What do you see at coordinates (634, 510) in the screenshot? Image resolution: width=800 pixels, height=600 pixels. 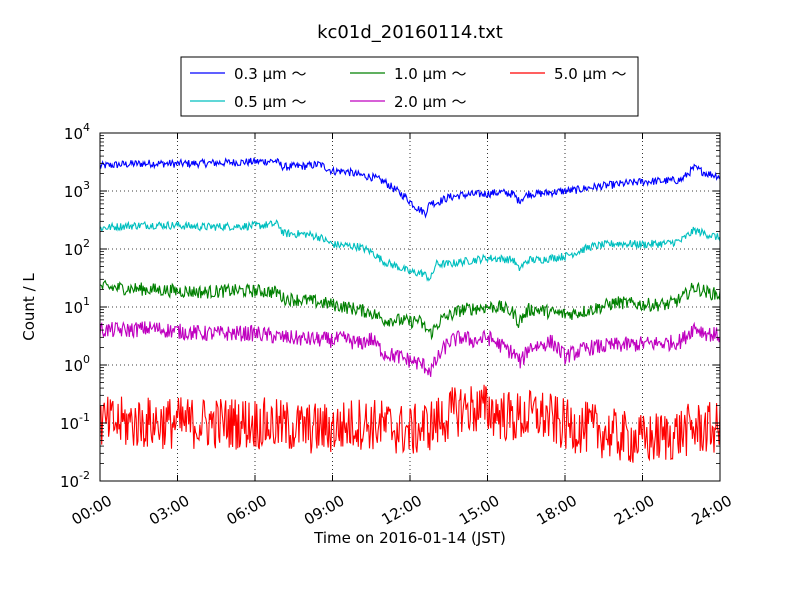 I see `x-tick-label: 21:00` at bounding box center [634, 510].